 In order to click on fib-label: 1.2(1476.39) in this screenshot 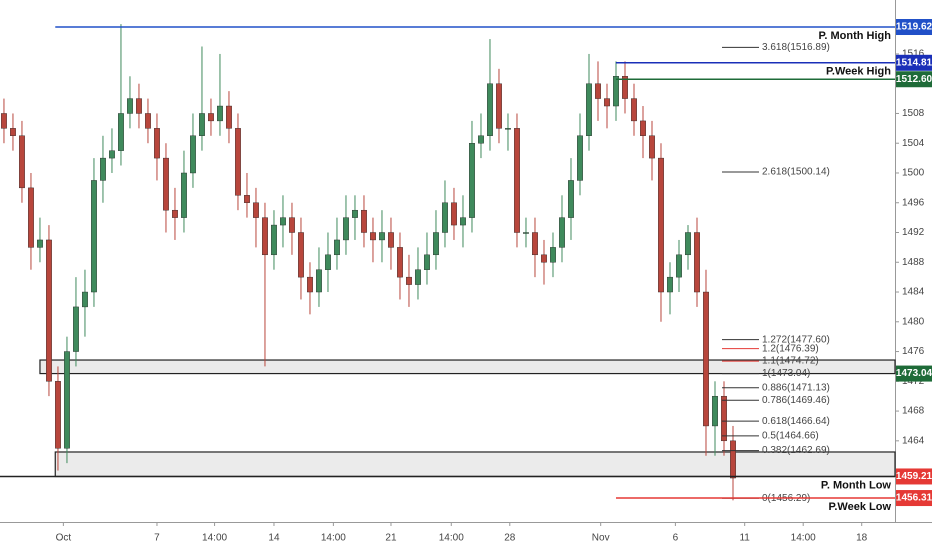, I will do `click(790, 348)`.